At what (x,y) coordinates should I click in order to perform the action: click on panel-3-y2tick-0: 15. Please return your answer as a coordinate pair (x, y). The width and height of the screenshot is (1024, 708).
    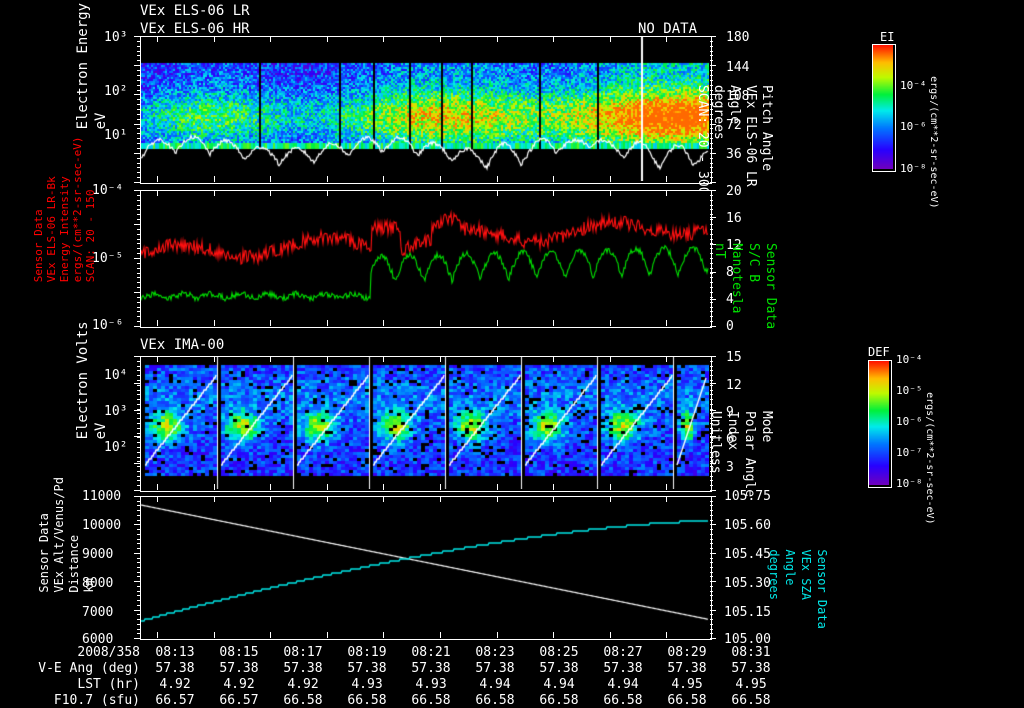
    Looking at the image, I should click on (734, 357).